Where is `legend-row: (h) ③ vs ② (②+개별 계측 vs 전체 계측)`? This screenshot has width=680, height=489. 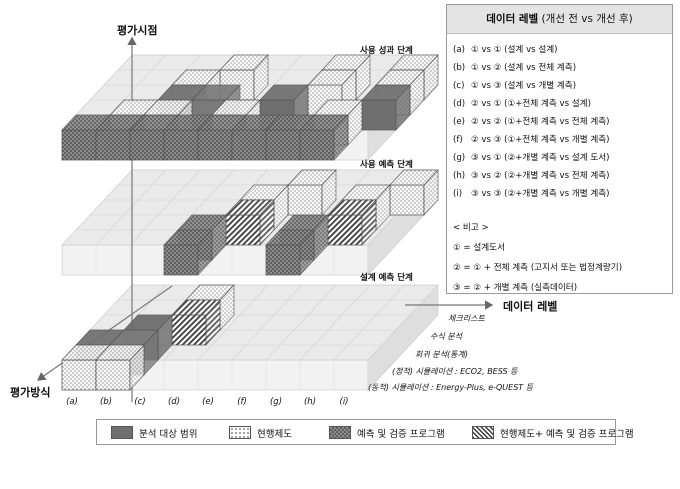
legend-row: (h) ③ vs ② (②+개별 계측 vs 전체 계측) is located at coordinates (531, 175).